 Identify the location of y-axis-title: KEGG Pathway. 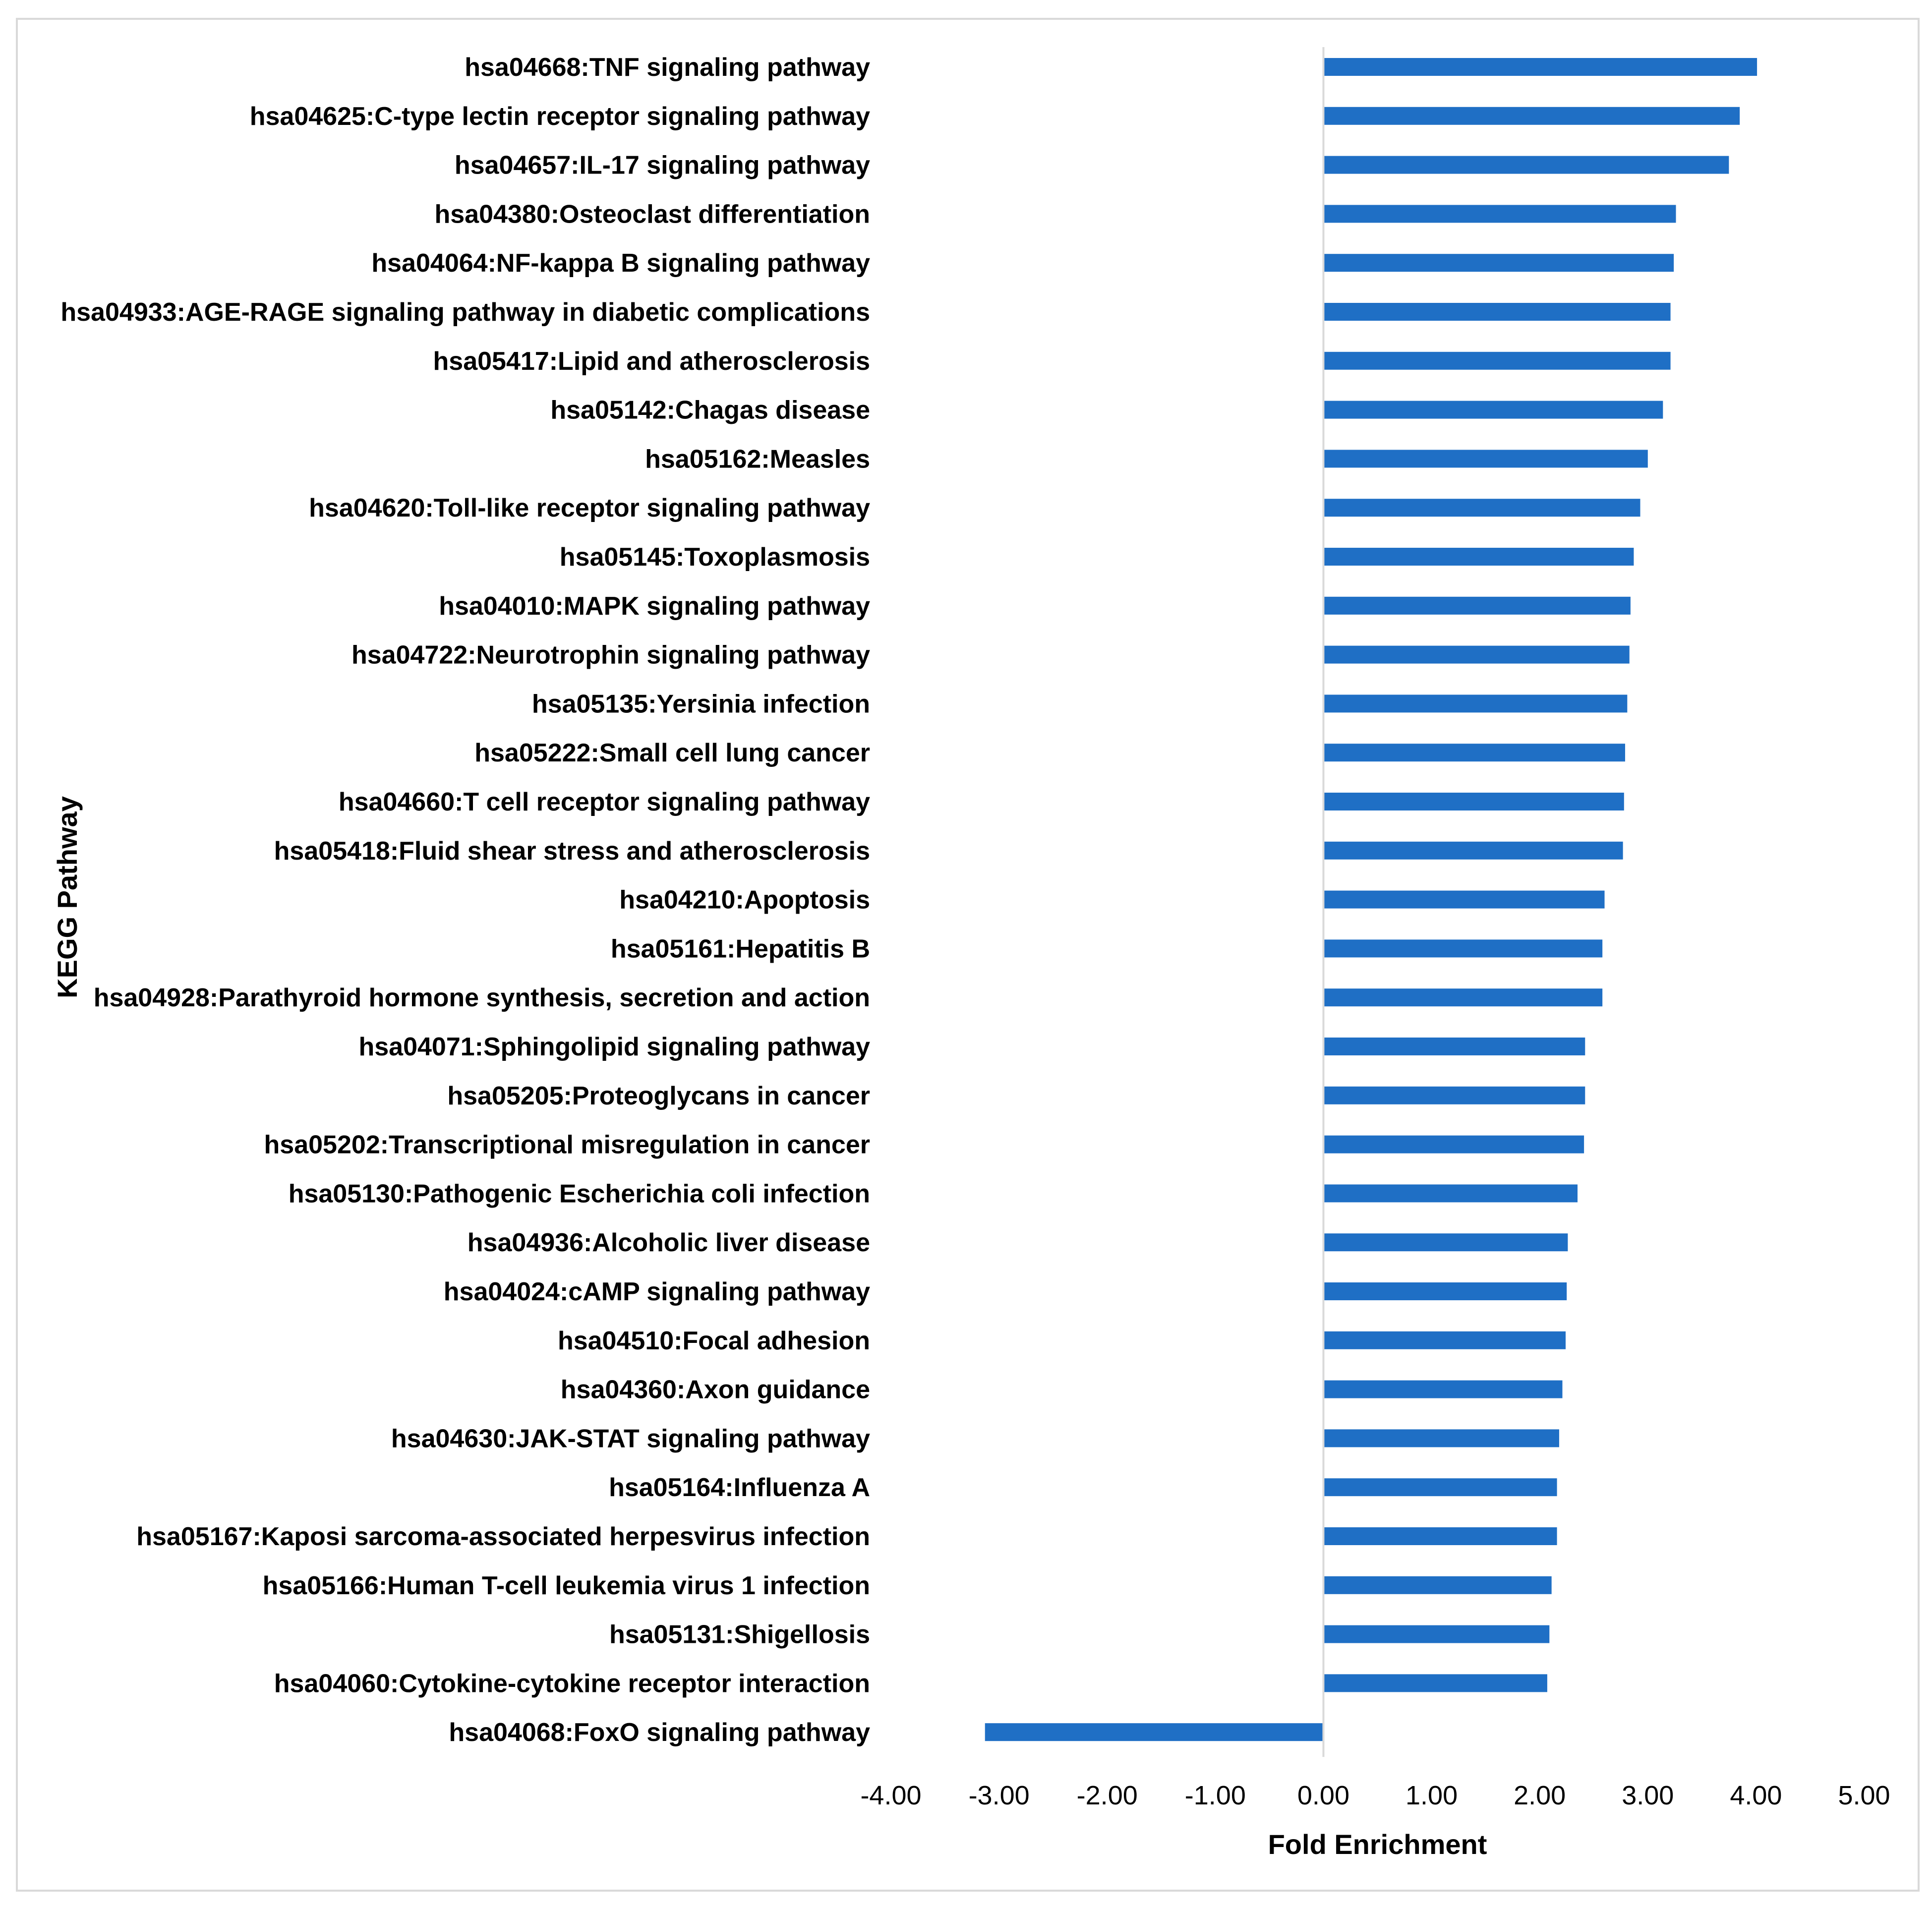
(67, 897).